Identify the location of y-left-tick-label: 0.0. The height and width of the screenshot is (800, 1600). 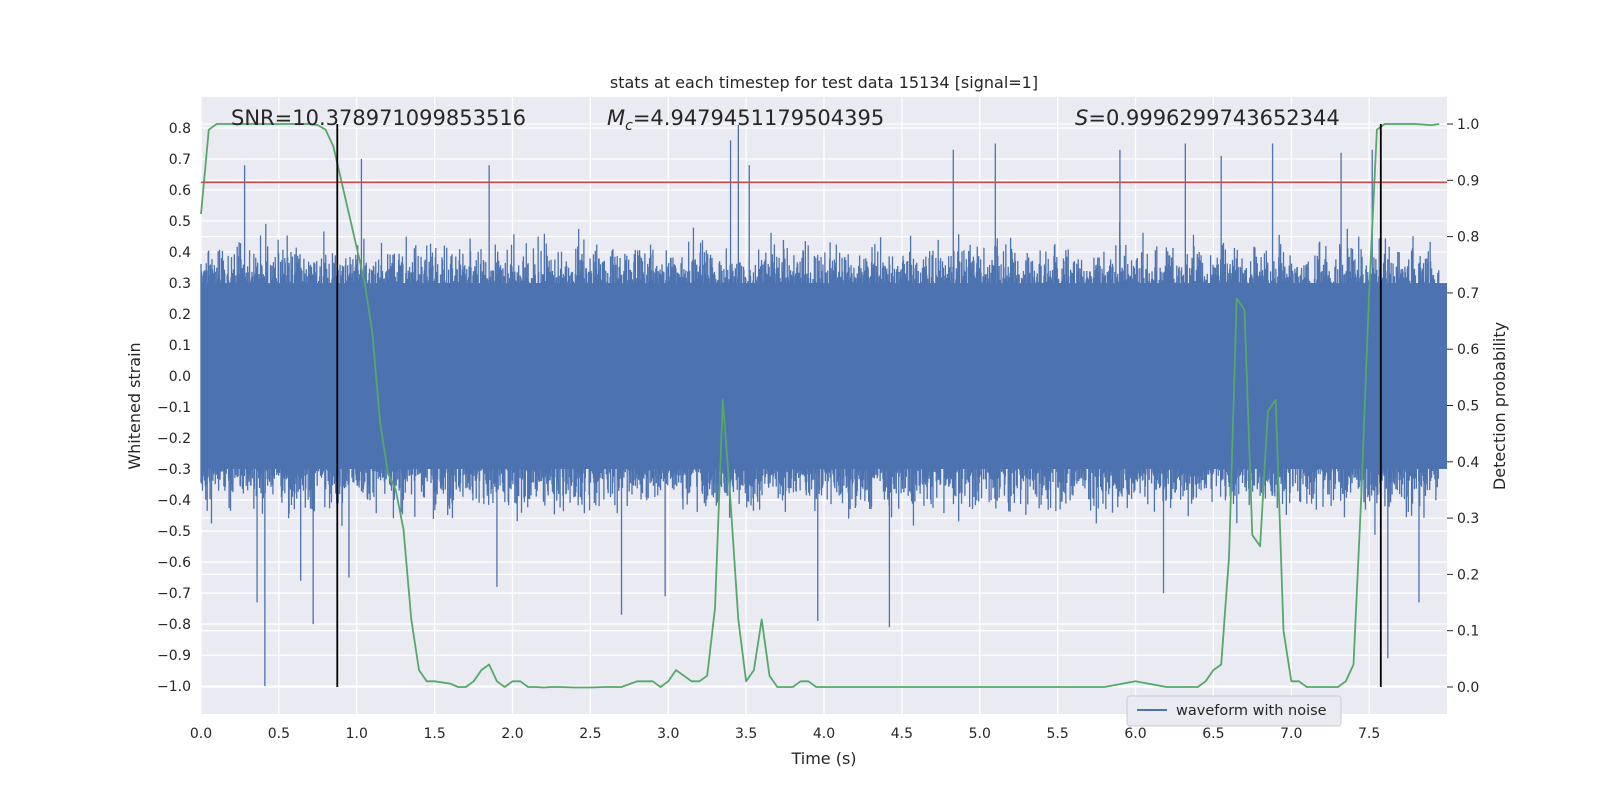
(180, 377).